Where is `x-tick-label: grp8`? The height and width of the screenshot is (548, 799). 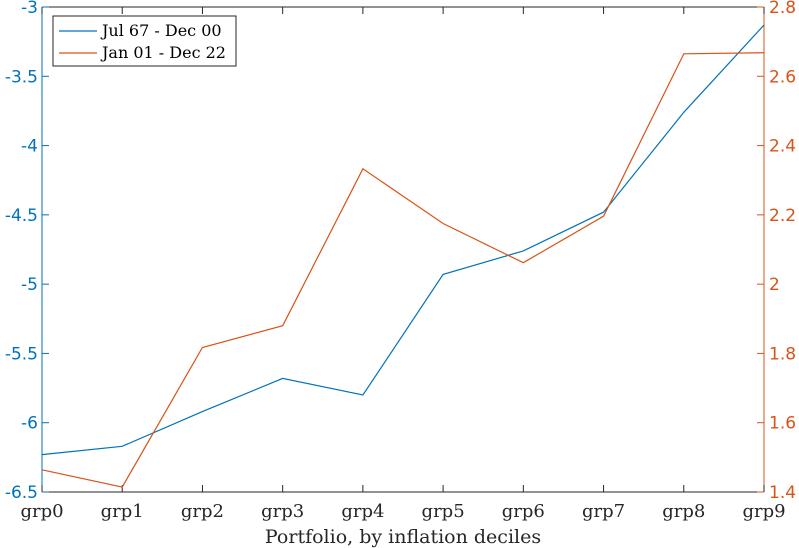
x-tick-label: grp8 is located at coordinates (683, 511).